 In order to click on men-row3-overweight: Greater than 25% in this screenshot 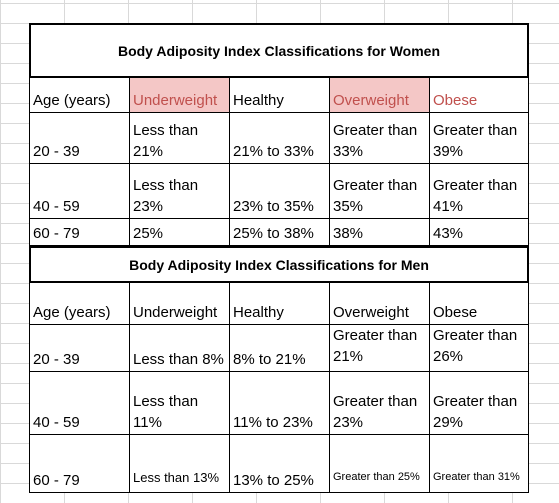, I will do `click(380, 464)`.